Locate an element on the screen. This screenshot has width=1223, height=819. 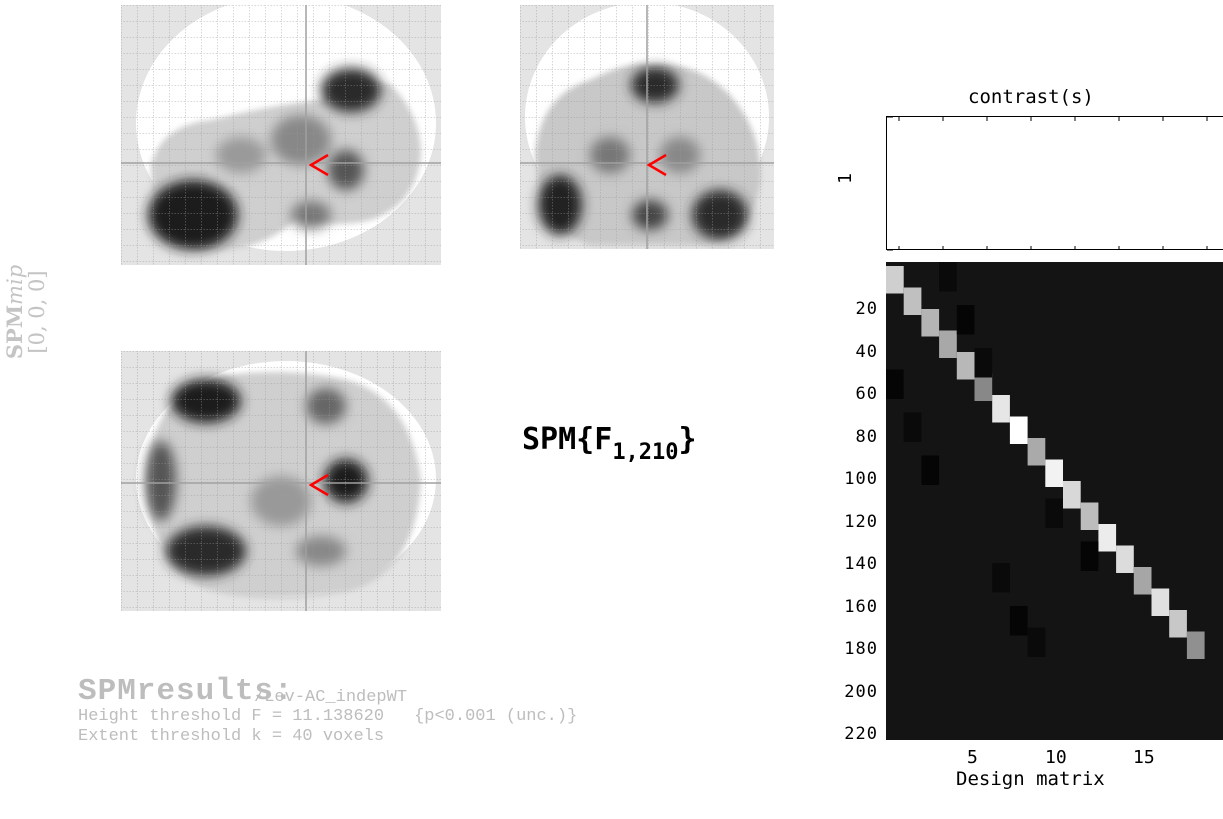
glass-brain-axial is located at coordinates (281, 481).